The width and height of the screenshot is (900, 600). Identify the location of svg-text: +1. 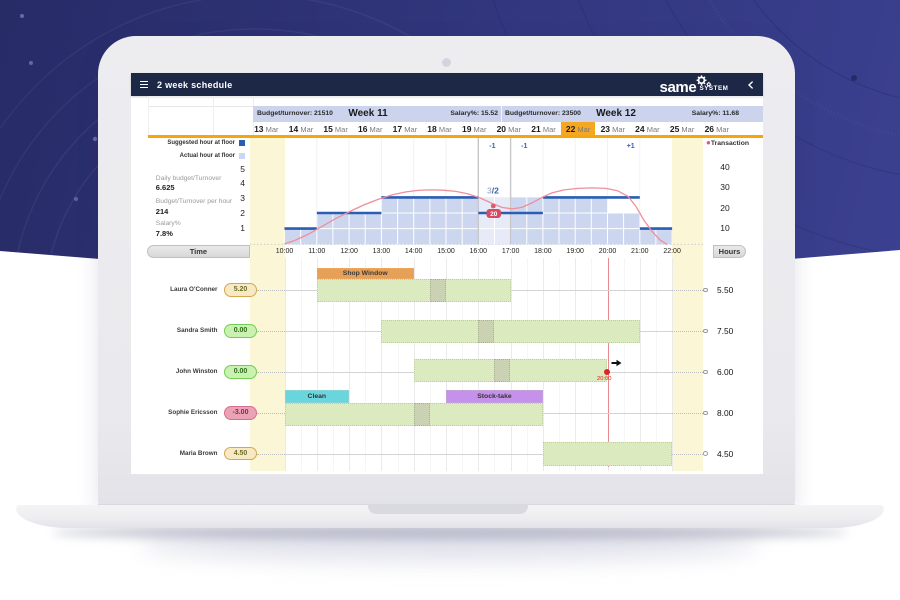
(631, 145).